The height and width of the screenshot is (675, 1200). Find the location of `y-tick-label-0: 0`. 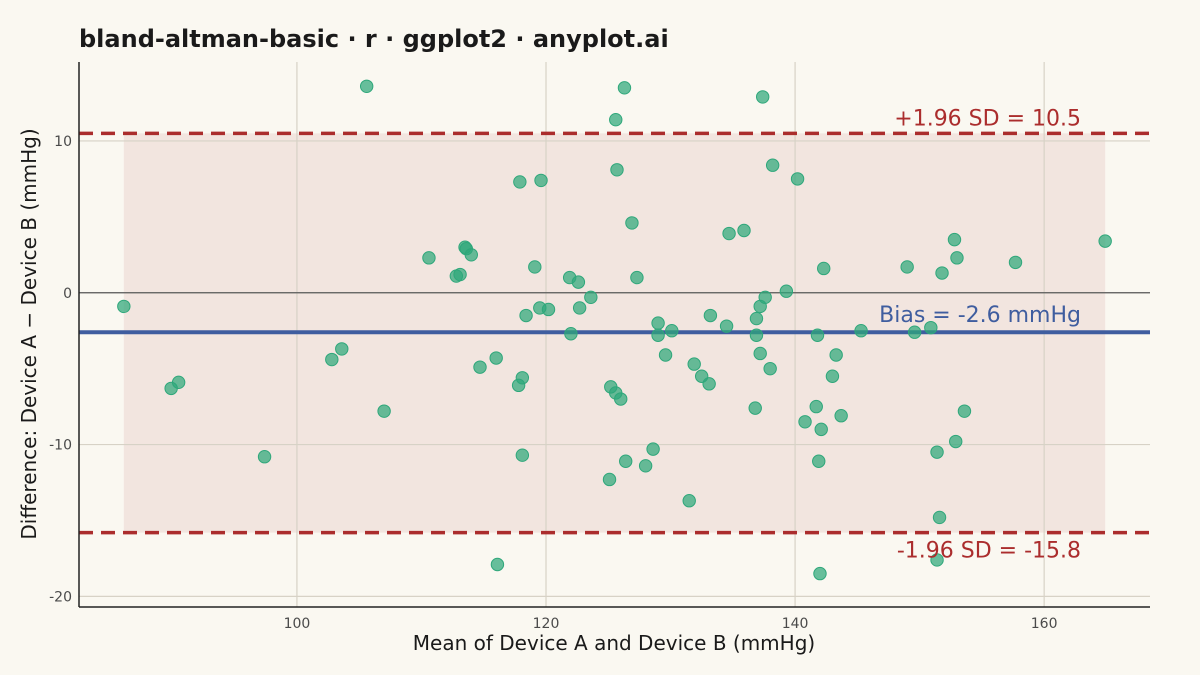

y-tick-label-0: 0 is located at coordinates (67, 294).